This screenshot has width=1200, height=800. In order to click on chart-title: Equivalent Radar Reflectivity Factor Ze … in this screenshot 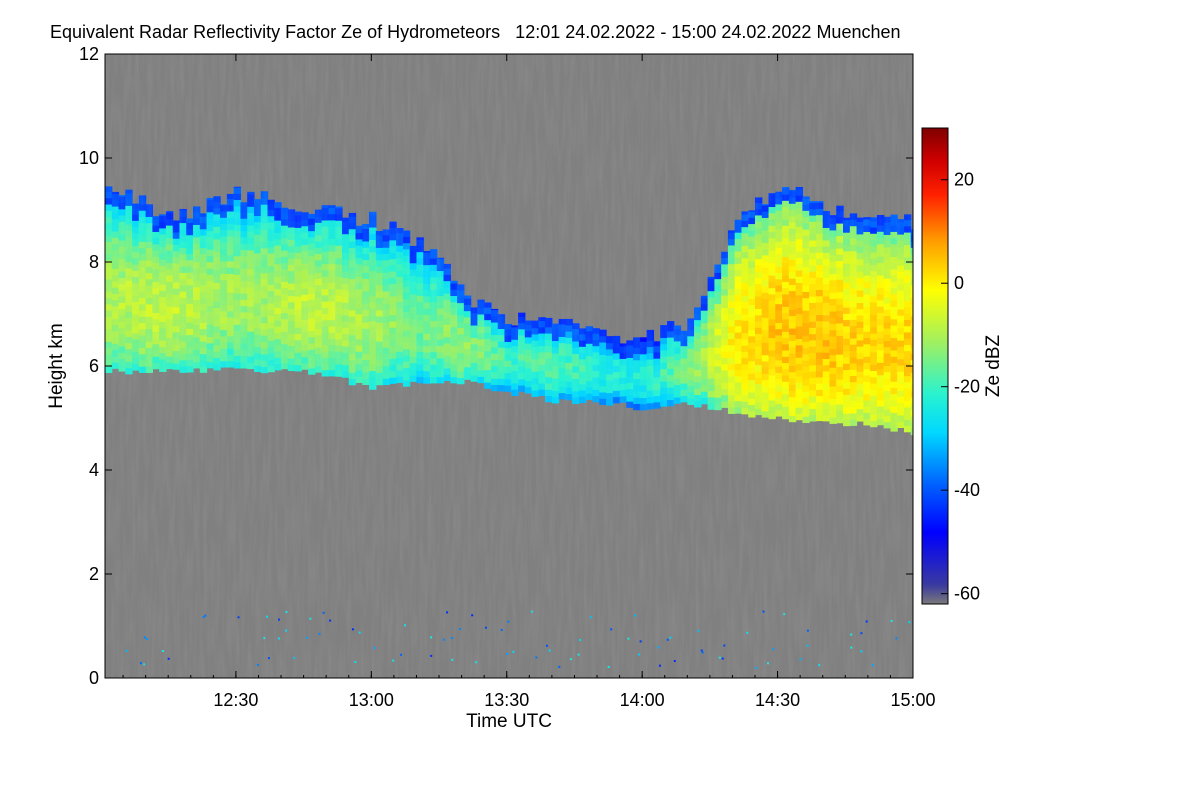, I will do `click(475, 32)`.